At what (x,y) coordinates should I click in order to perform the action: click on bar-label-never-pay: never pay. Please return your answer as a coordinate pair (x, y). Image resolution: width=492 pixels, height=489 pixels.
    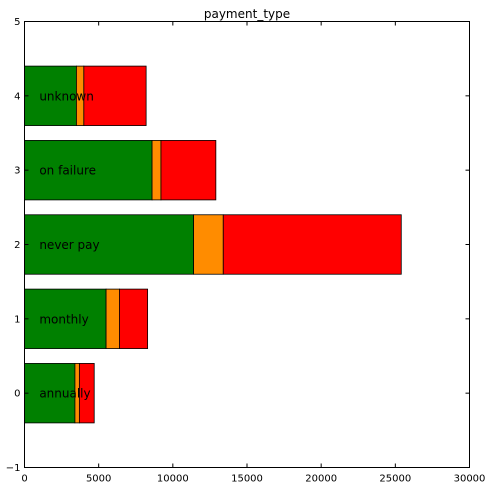
    Looking at the image, I should click on (69, 245).